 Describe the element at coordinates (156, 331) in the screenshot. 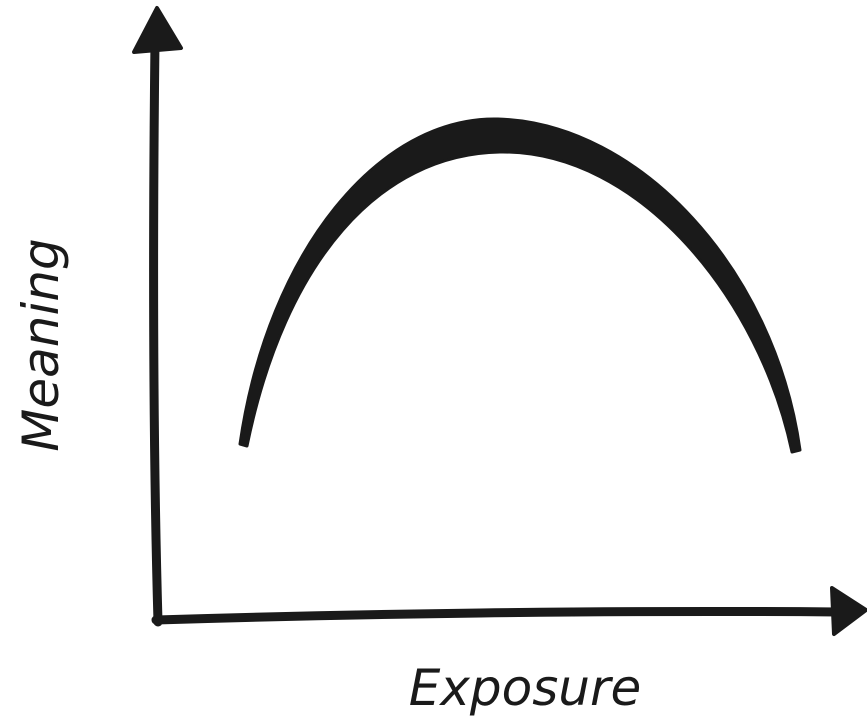

I see `y-axis` at that location.